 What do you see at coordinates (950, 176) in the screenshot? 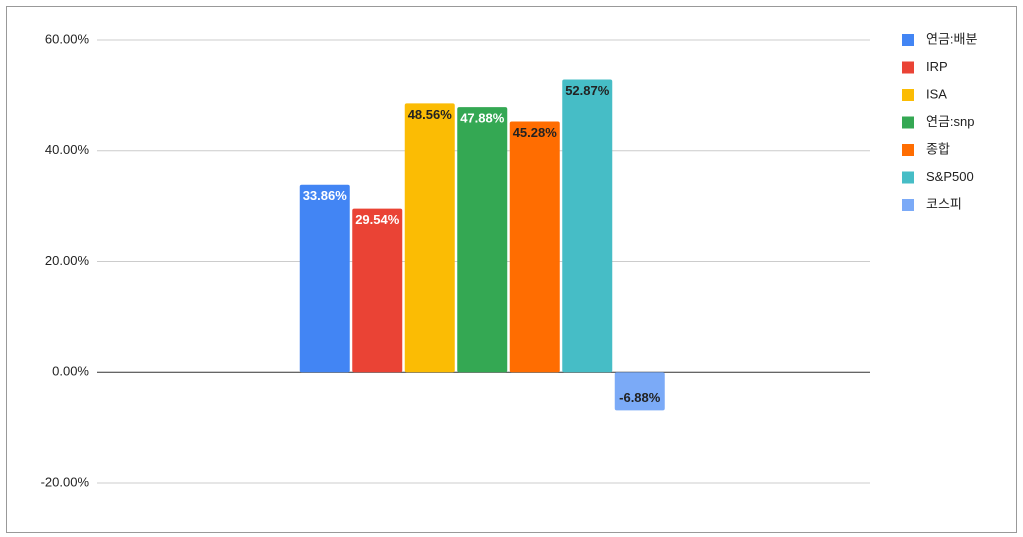
I see `legend-label: S&P500` at bounding box center [950, 176].